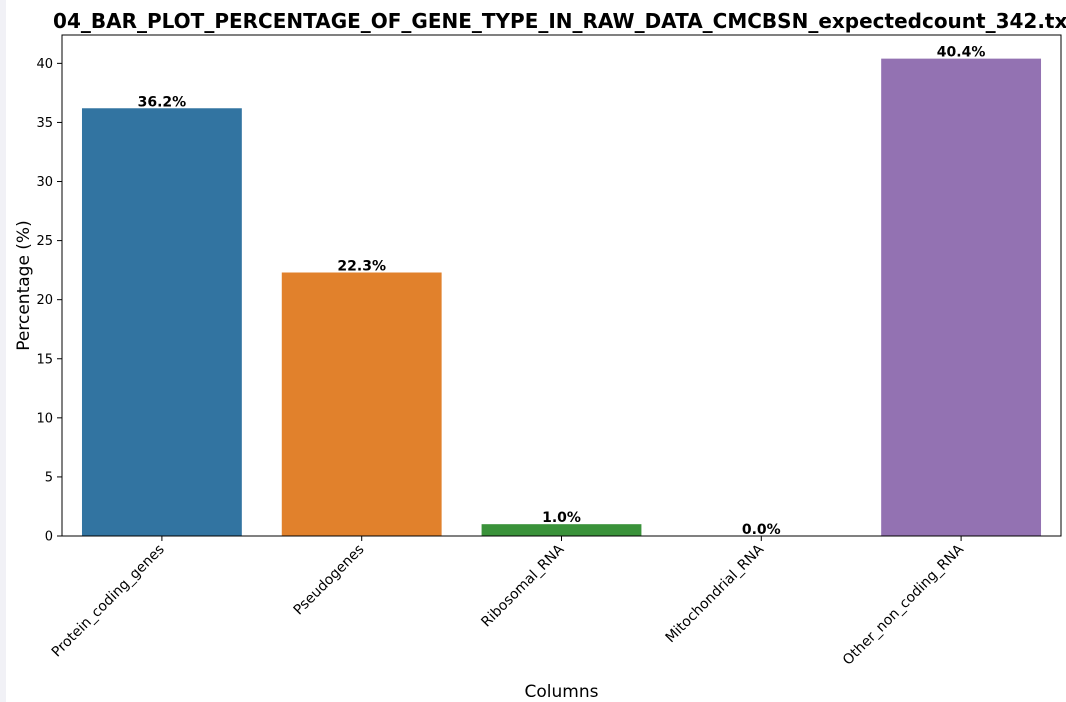 The height and width of the screenshot is (702, 1066). I want to click on x-tick-label: Protein_coding_genes, so click(108, 601).